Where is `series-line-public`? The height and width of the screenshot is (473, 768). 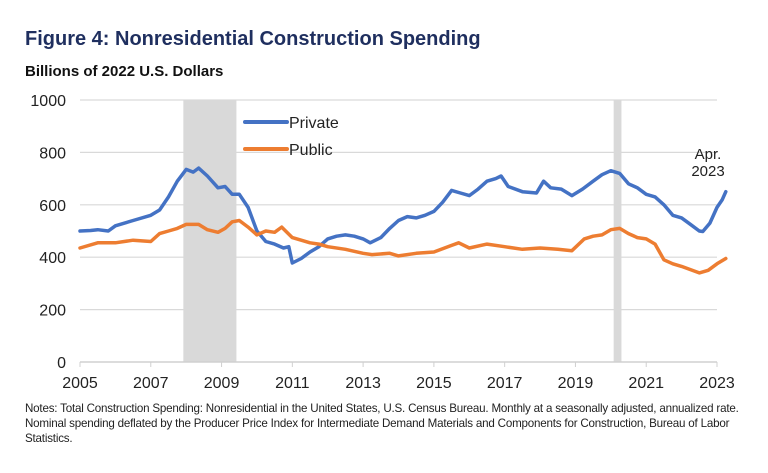 series-line-public is located at coordinates (403, 246).